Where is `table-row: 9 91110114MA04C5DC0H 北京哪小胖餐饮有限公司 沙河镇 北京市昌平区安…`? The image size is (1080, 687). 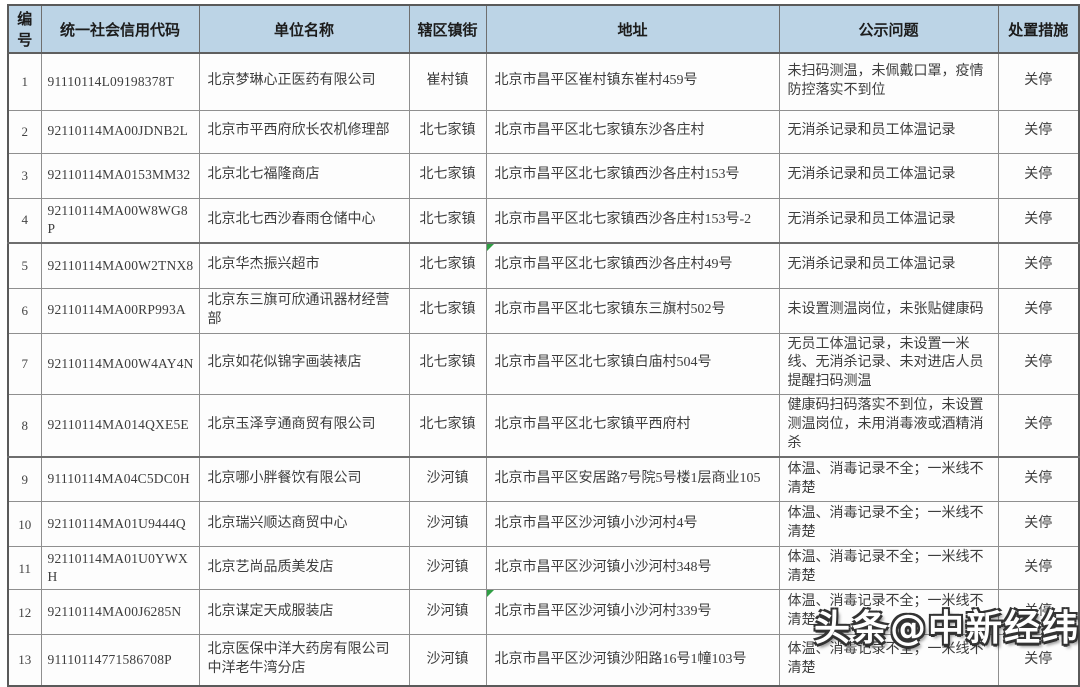
table-row: 9 91110114MA04C5DC0H 北京哪小胖餐饮有限公司 沙河镇 北京市昌平区安… is located at coordinates (543, 479).